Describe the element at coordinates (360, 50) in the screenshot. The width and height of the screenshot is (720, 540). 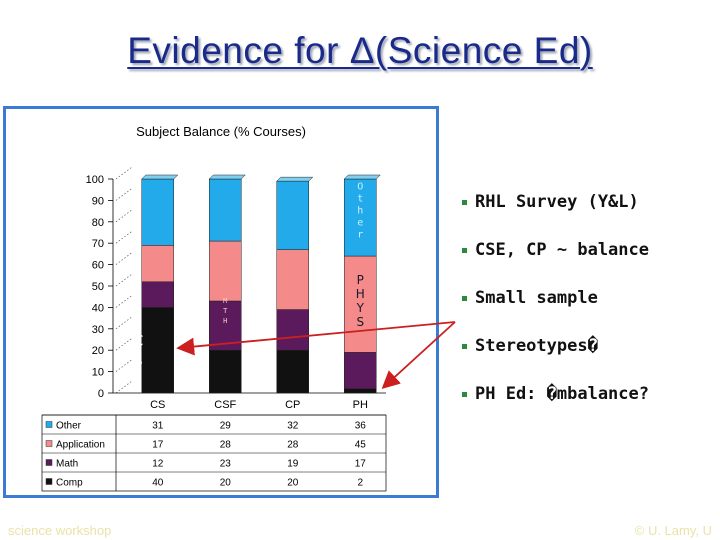
I see `slide-title: Evidence for Δ(Science Ed)` at that location.